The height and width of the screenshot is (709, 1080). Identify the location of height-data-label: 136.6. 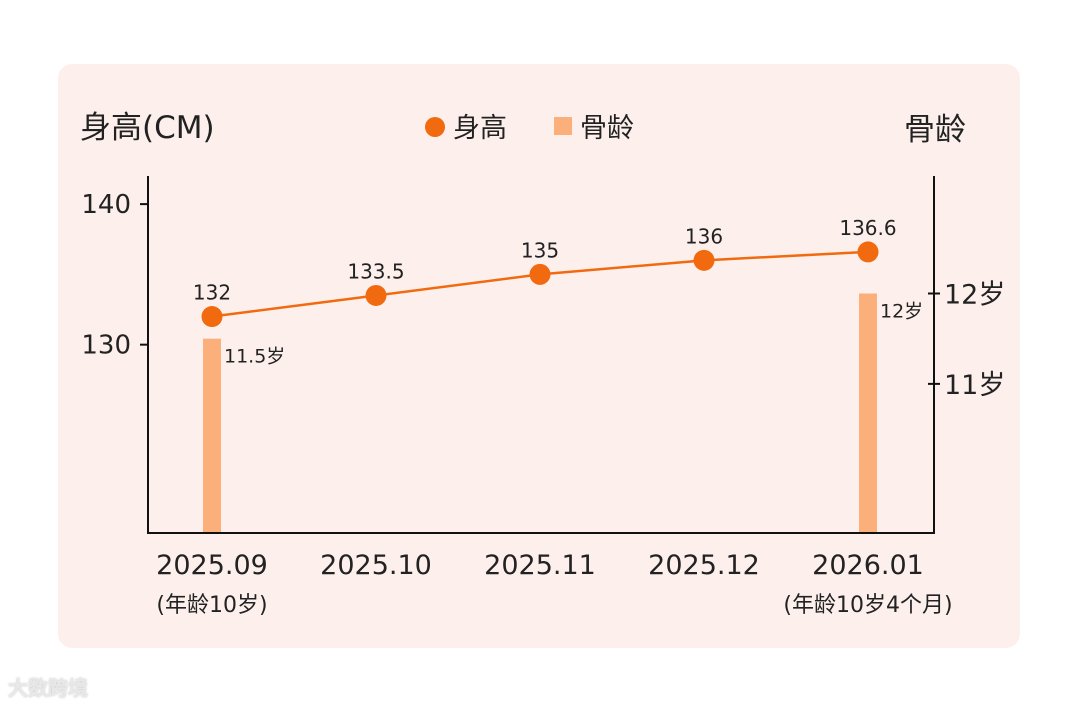
(867, 228).